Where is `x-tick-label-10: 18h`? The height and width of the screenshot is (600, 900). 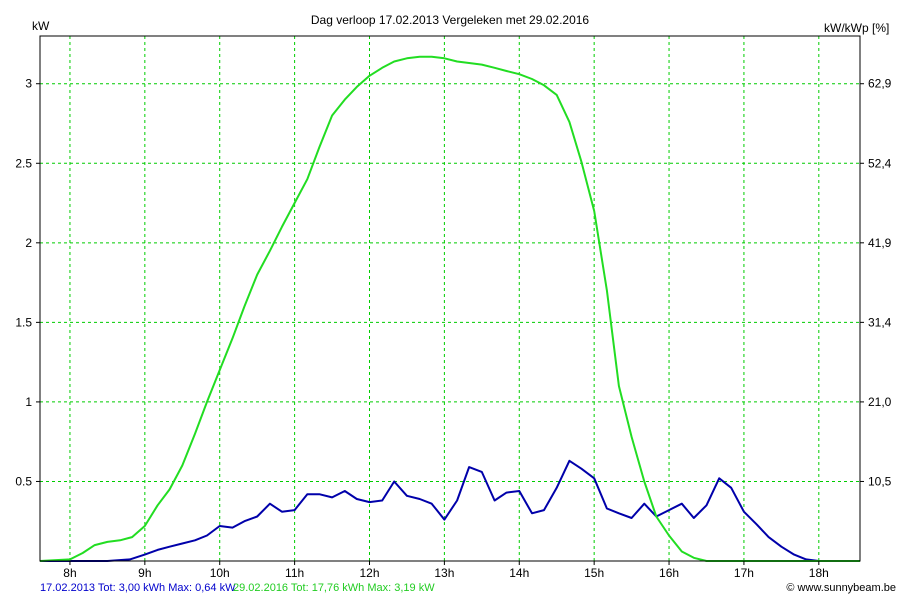
x-tick-label-10: 18h is located at coordinates (819, 573).